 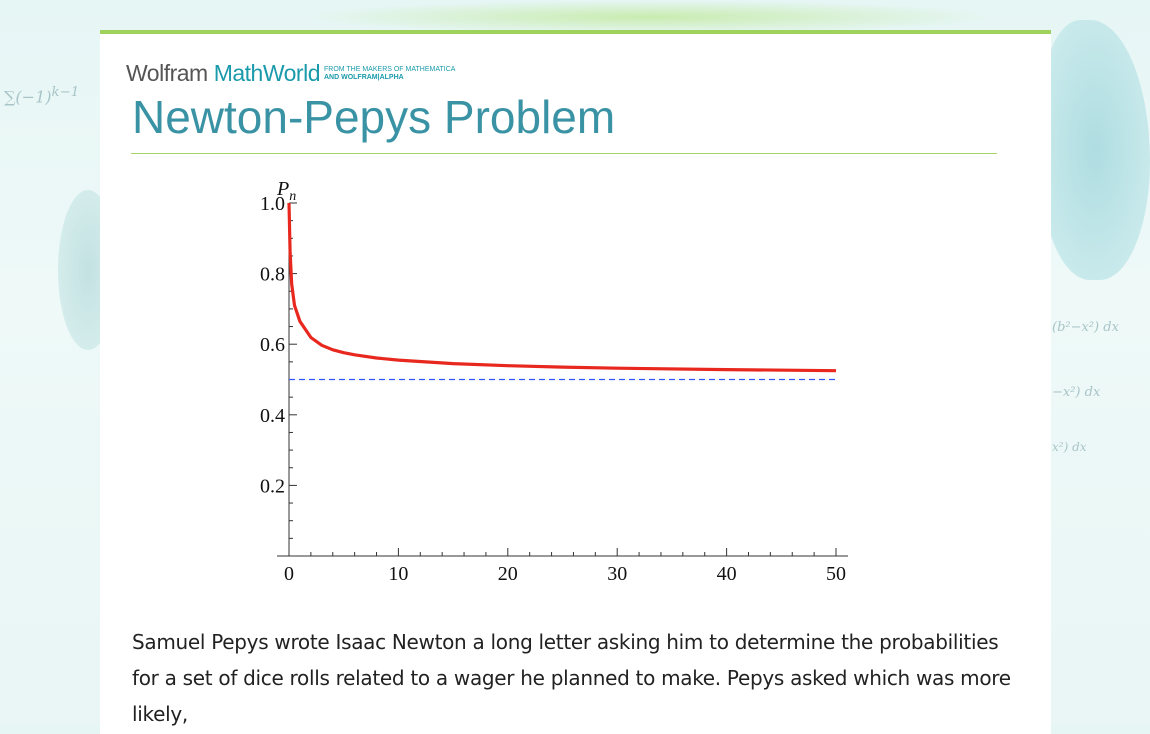 I want to click on background-formula: −x²) dx, so click(x=1076, y=392).